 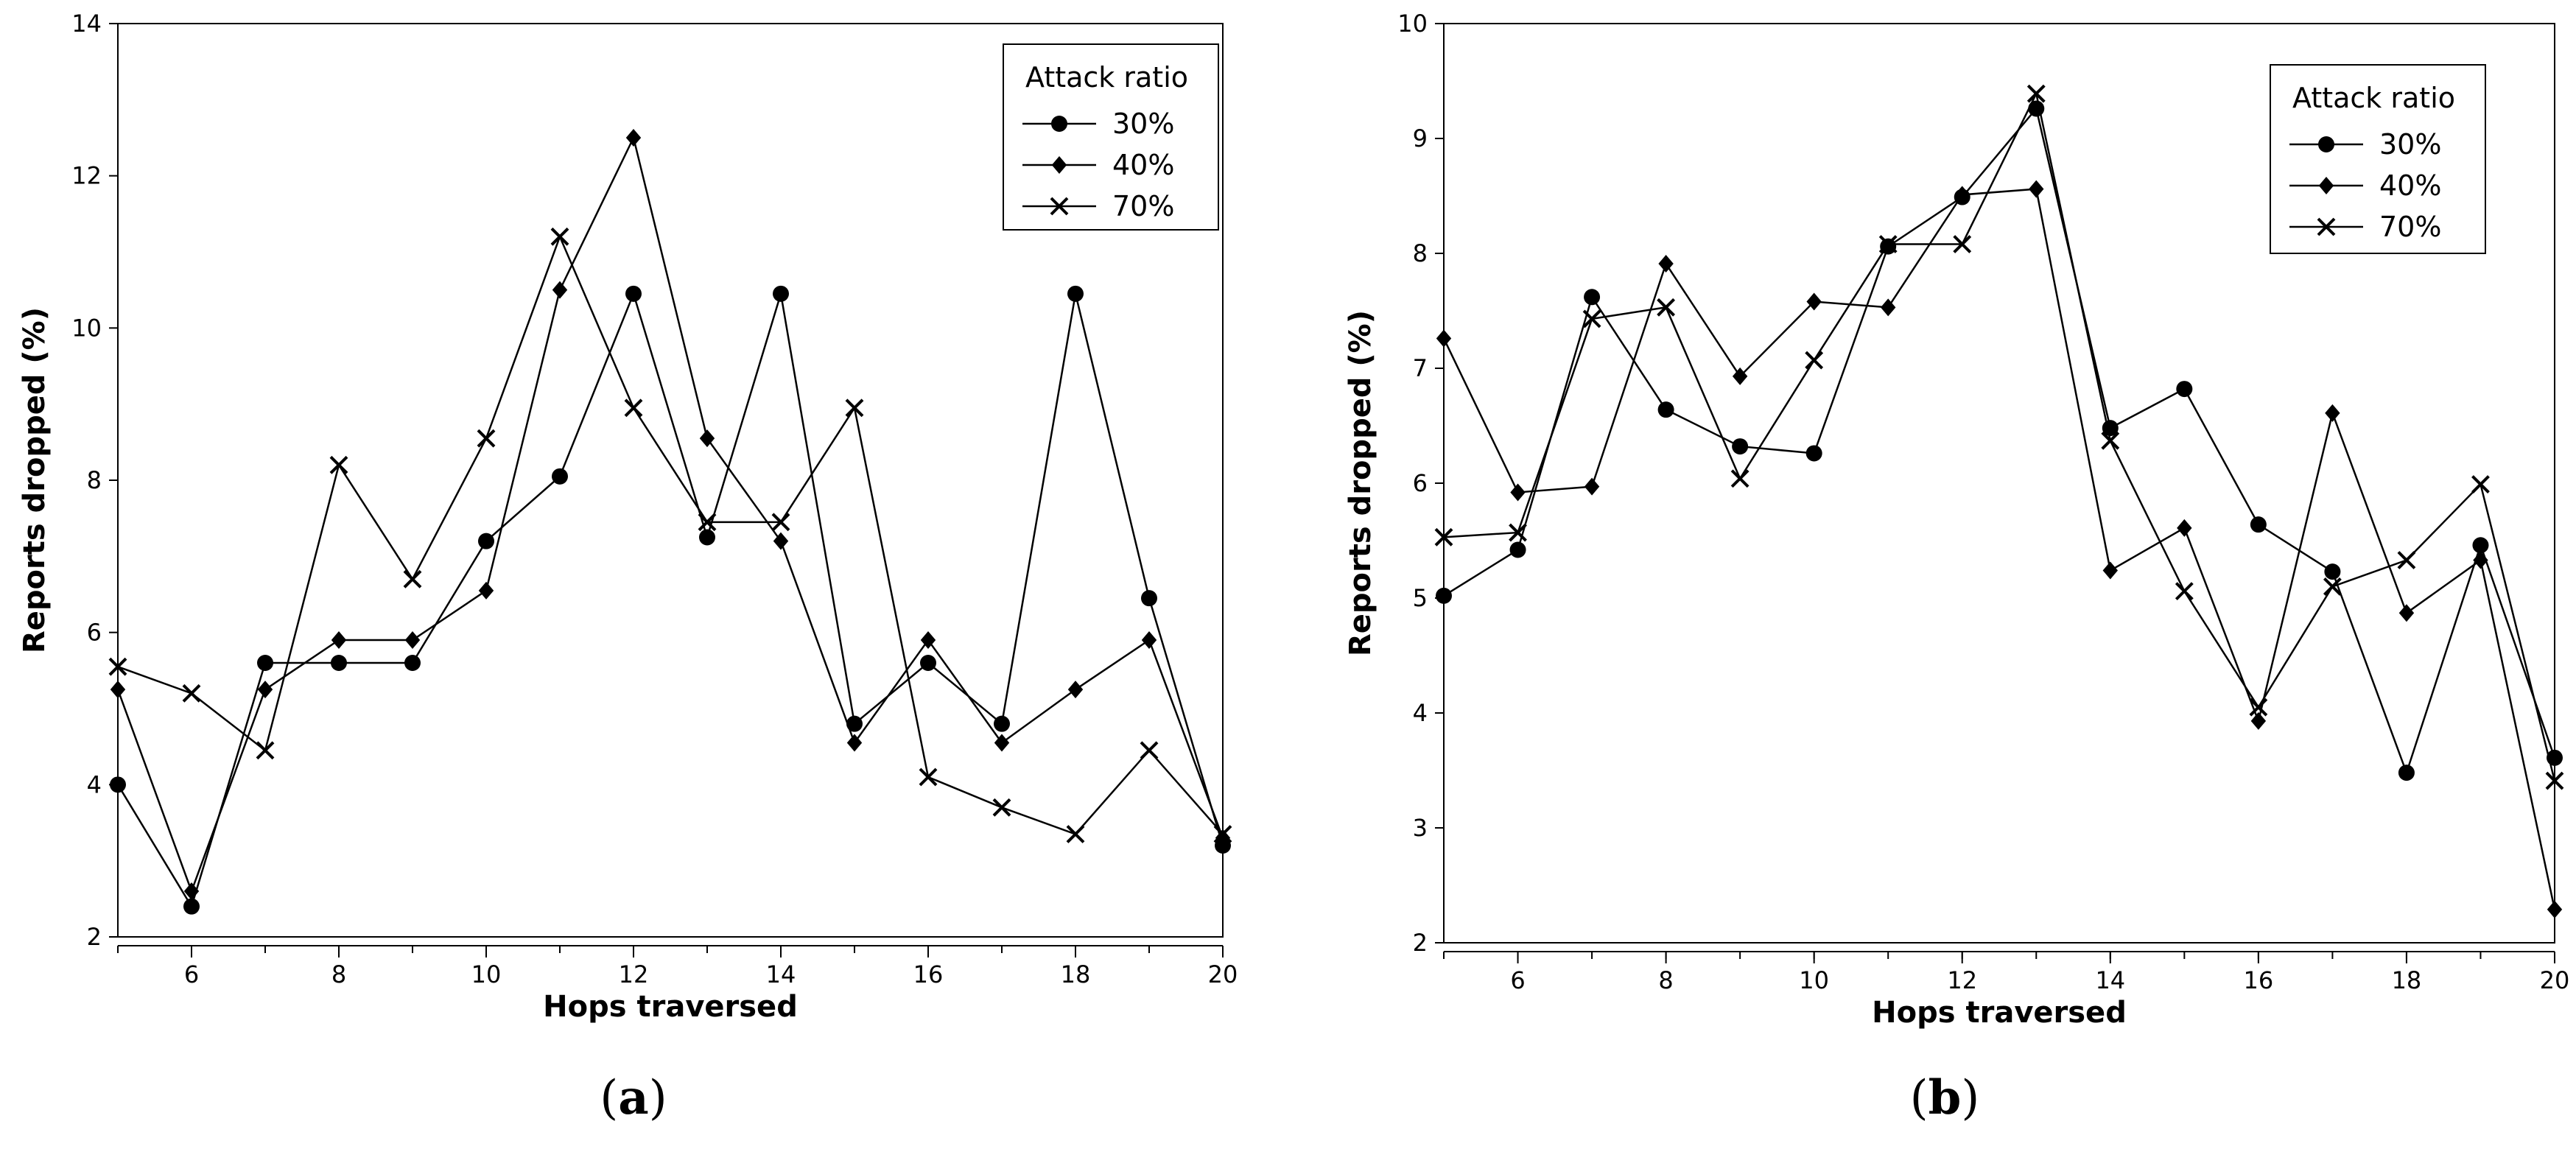 I want to click on x-tick-label: 20, so click(x=1223, y=974).